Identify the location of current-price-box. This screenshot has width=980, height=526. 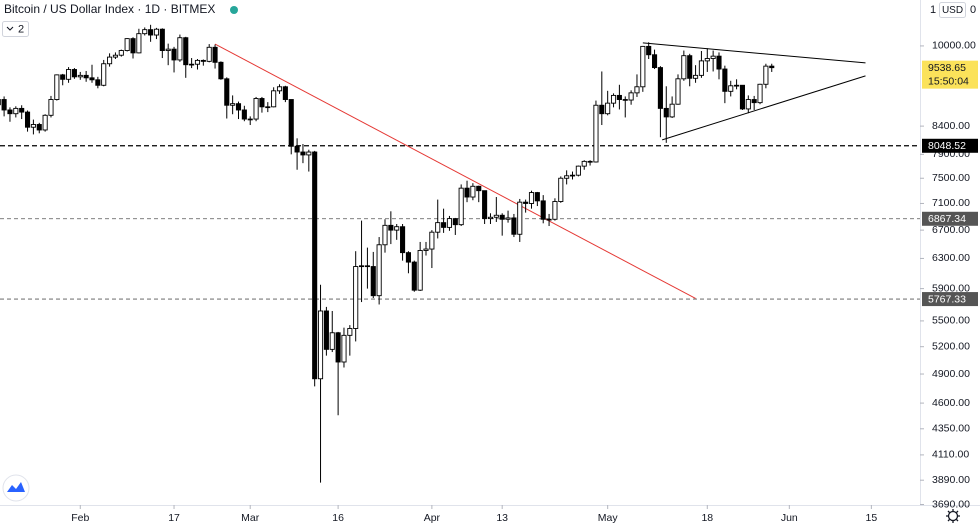
(950, 74).